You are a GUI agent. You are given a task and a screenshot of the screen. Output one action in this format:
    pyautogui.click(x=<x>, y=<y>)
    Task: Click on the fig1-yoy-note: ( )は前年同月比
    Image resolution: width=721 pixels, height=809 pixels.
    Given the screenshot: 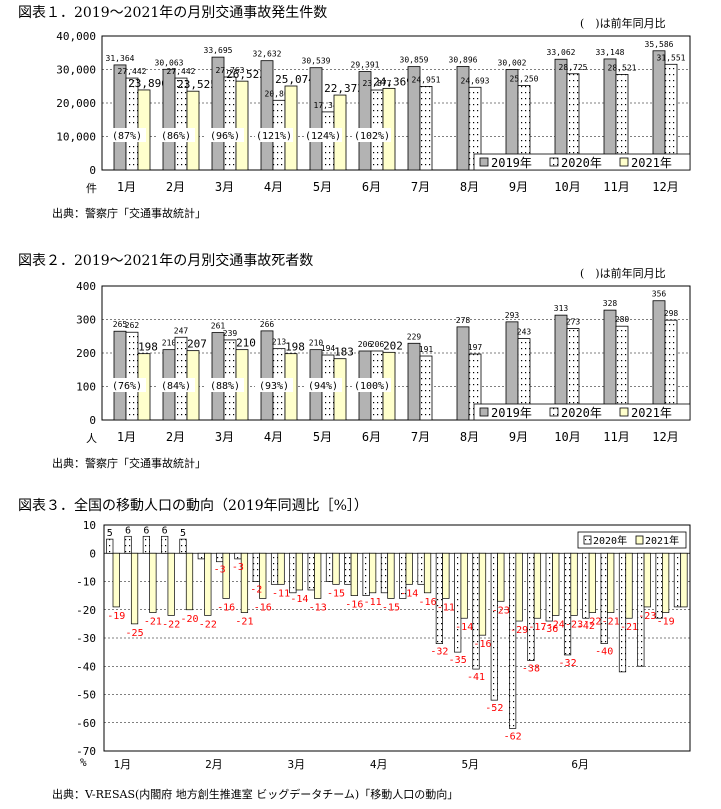 What is the action you would take?
    pyautogui.click(x=623, y=23)
    